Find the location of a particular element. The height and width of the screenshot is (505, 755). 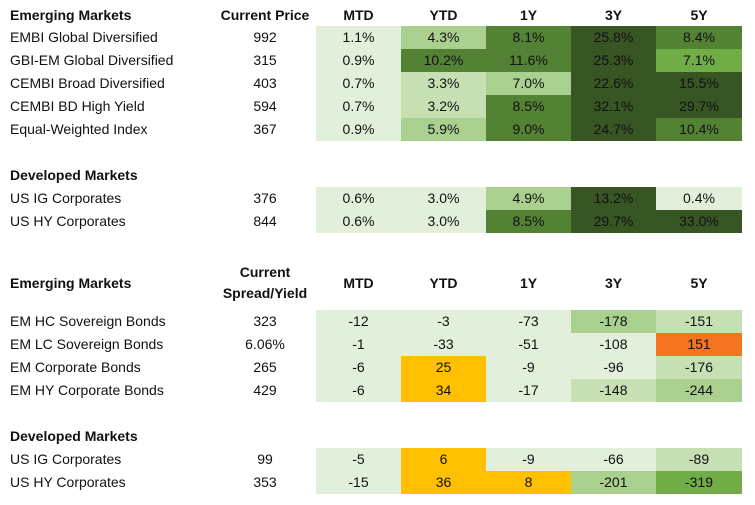

data-cell: 7.0% is located at coordinates (528, 83).